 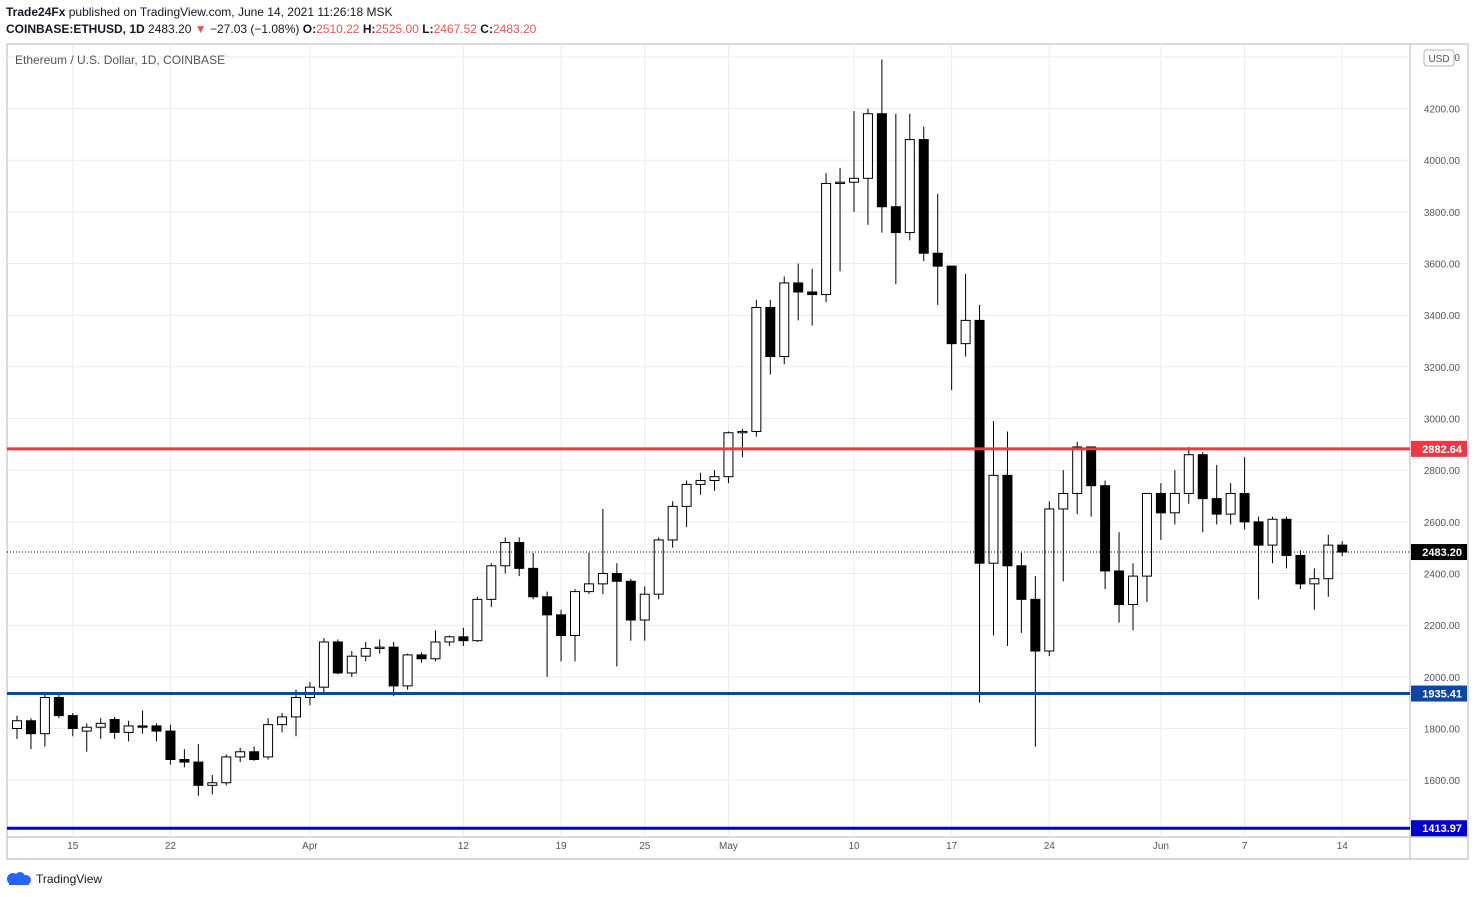 I want to click on x-tick-label: 24, so click(x=1050, y=846).